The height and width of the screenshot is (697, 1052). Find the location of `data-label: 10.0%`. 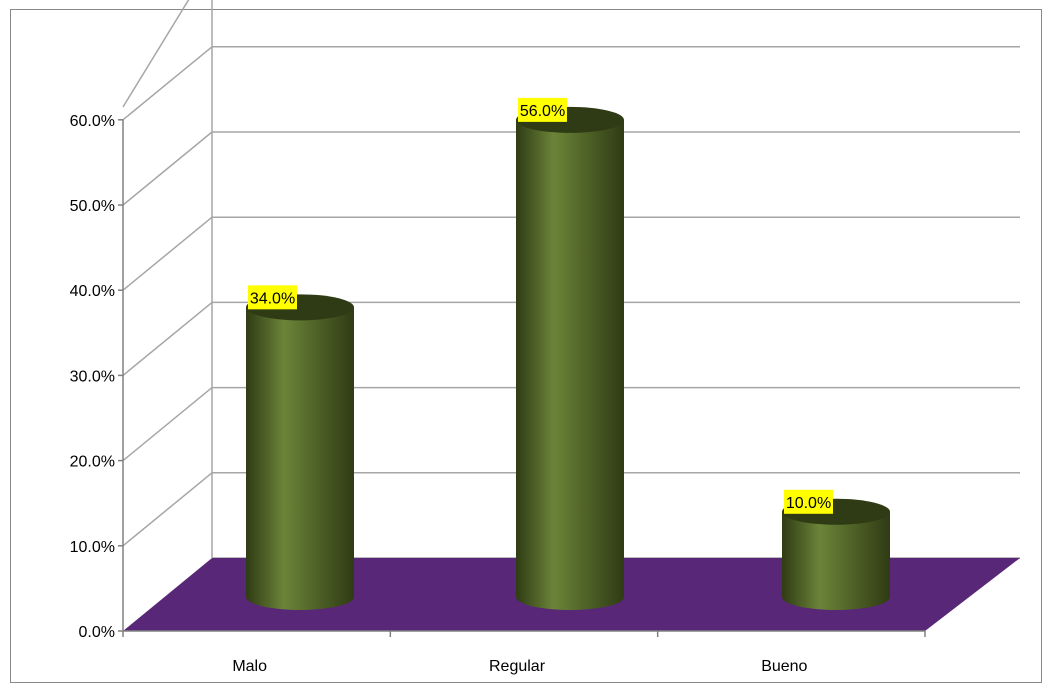

data-label: 10.0% is located at coordinates (808, 503).